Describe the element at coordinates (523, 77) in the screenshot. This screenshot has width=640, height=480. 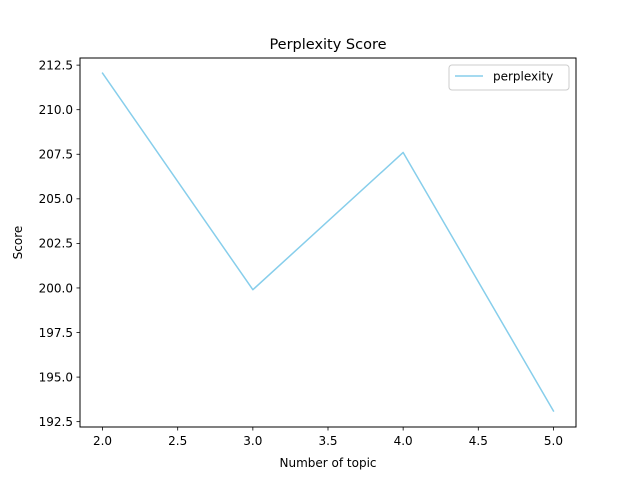
I see `legend-label: perplexity` at that location.